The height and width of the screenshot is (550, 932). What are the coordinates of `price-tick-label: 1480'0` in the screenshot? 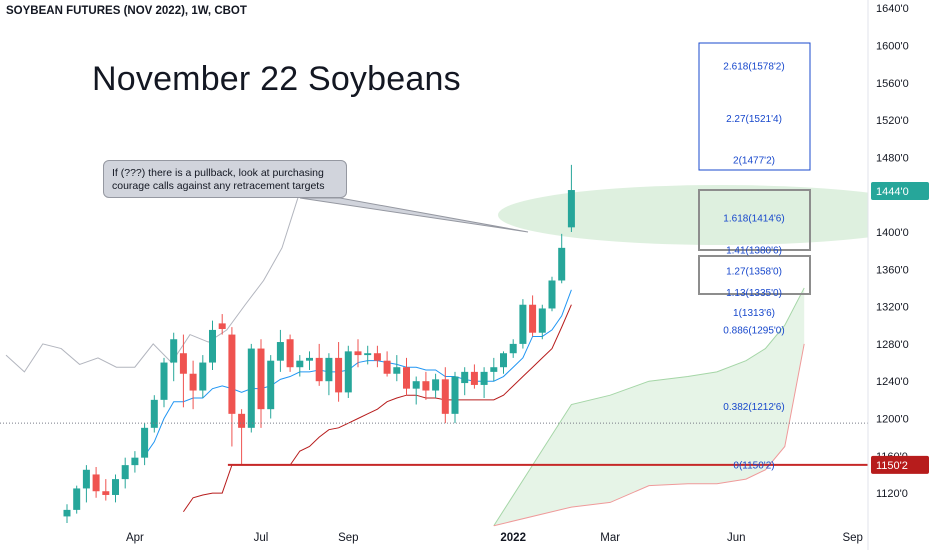 It's located at (892, 158).